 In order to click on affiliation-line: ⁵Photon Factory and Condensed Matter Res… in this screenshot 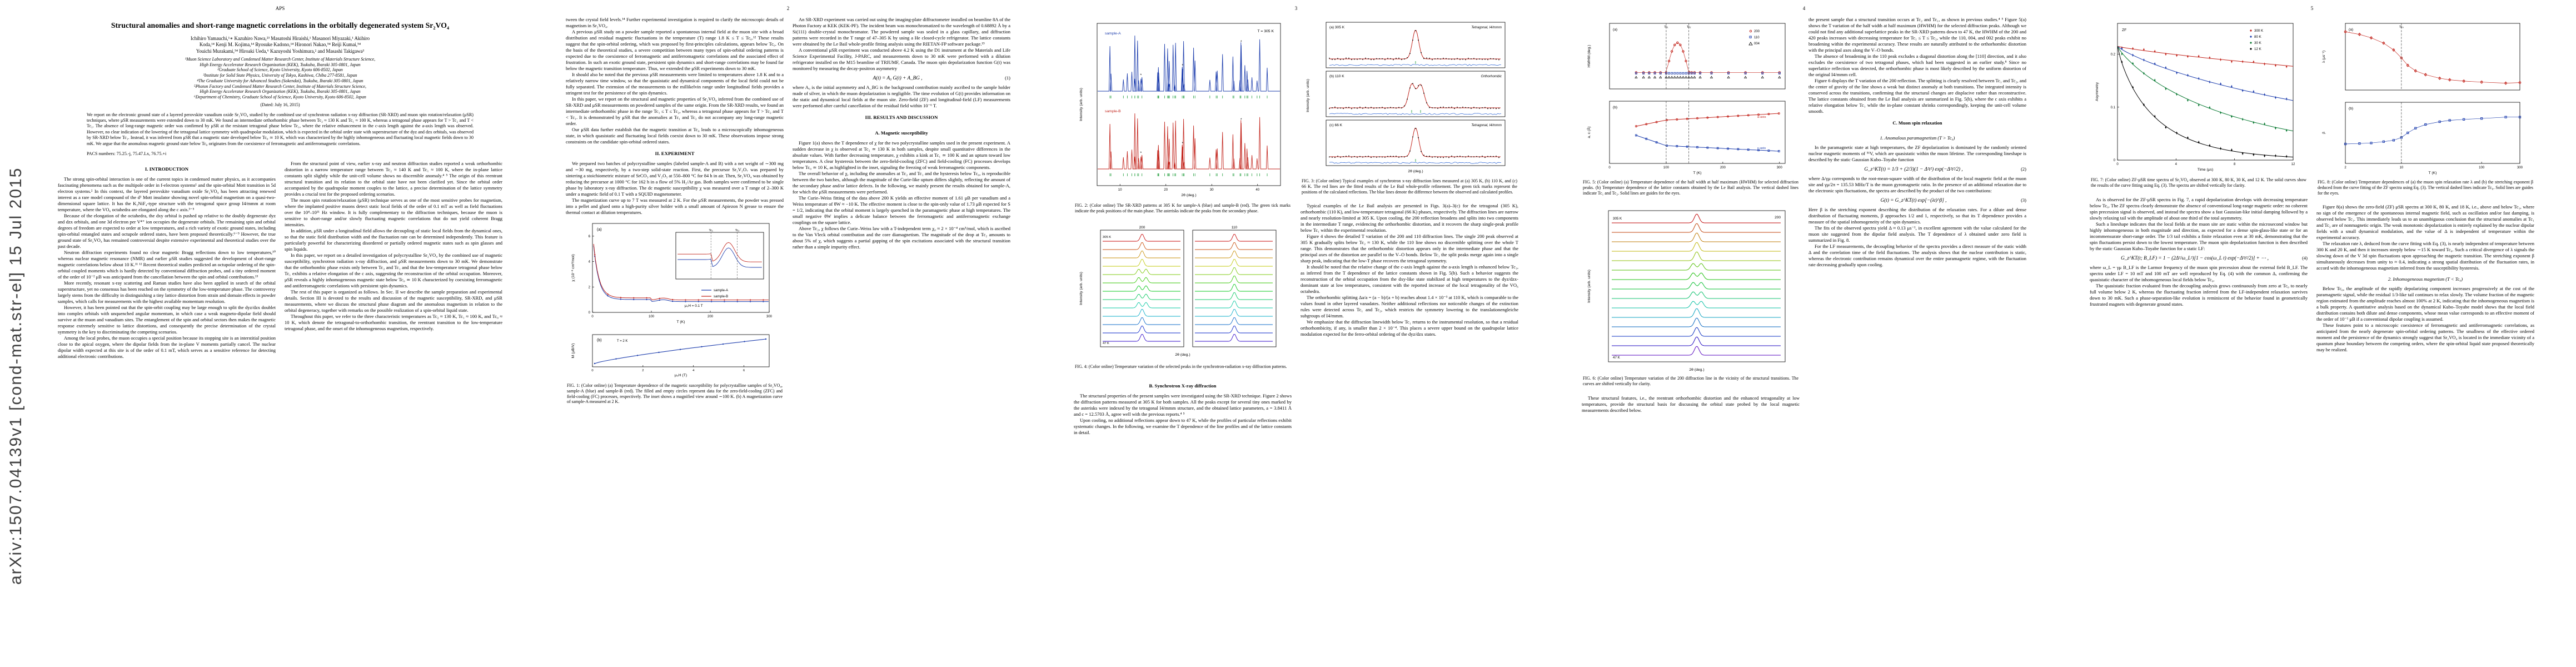, I will do `click(280, 86)`.